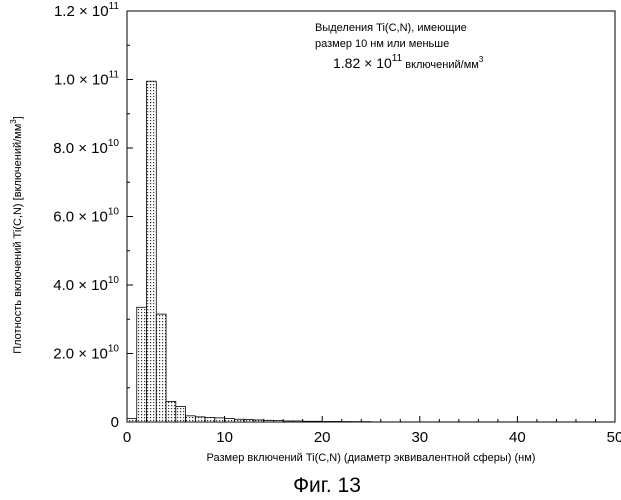 The height and width of the screenshot is (500, 621). What do you see at coordinates (18, 117) in the screenshot?
I see `y-axis-label-tail: ]` at bounding box center [18, 117].